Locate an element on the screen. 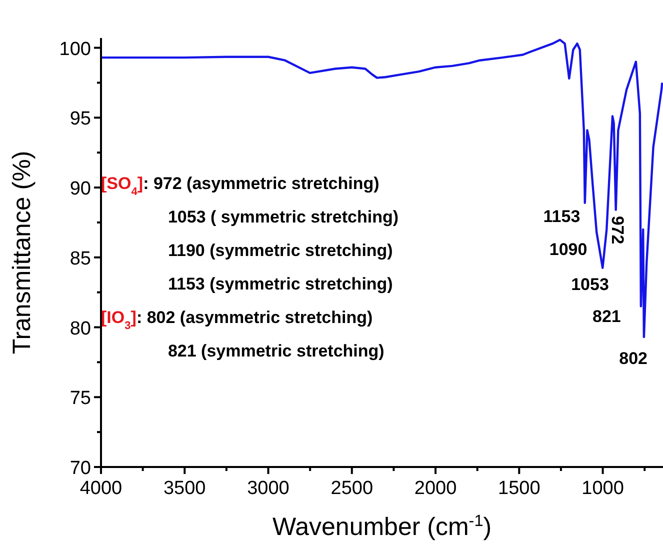 The width and height of the screenshot is (663, 547). y-axis-title: Transmittance (%) is located at coordinates (22, 252).